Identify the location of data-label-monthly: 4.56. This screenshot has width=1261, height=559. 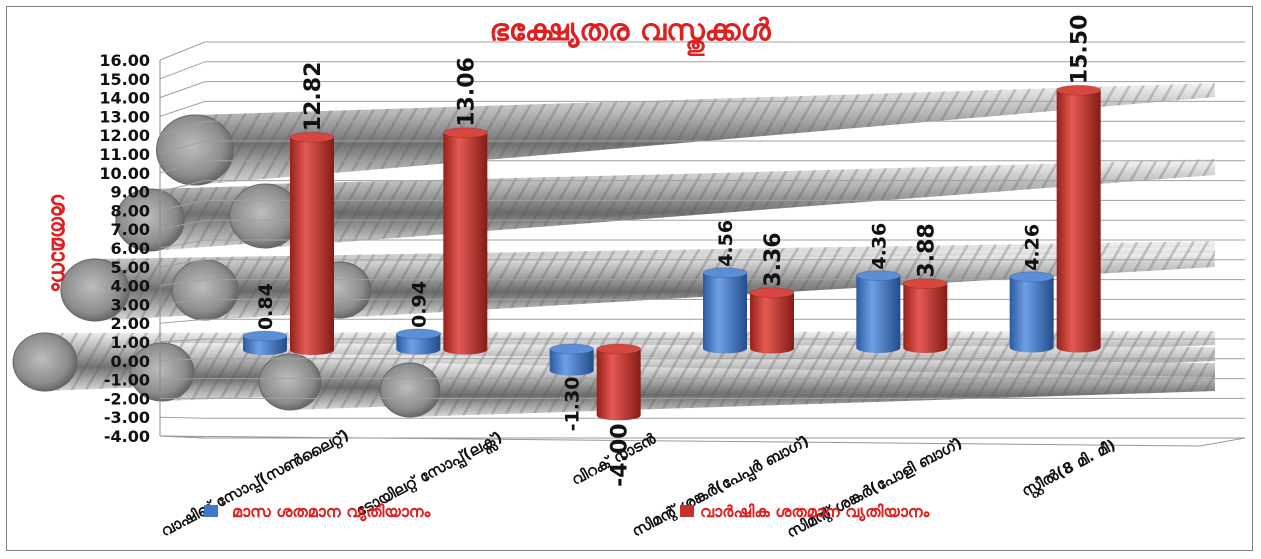
(726, 243).